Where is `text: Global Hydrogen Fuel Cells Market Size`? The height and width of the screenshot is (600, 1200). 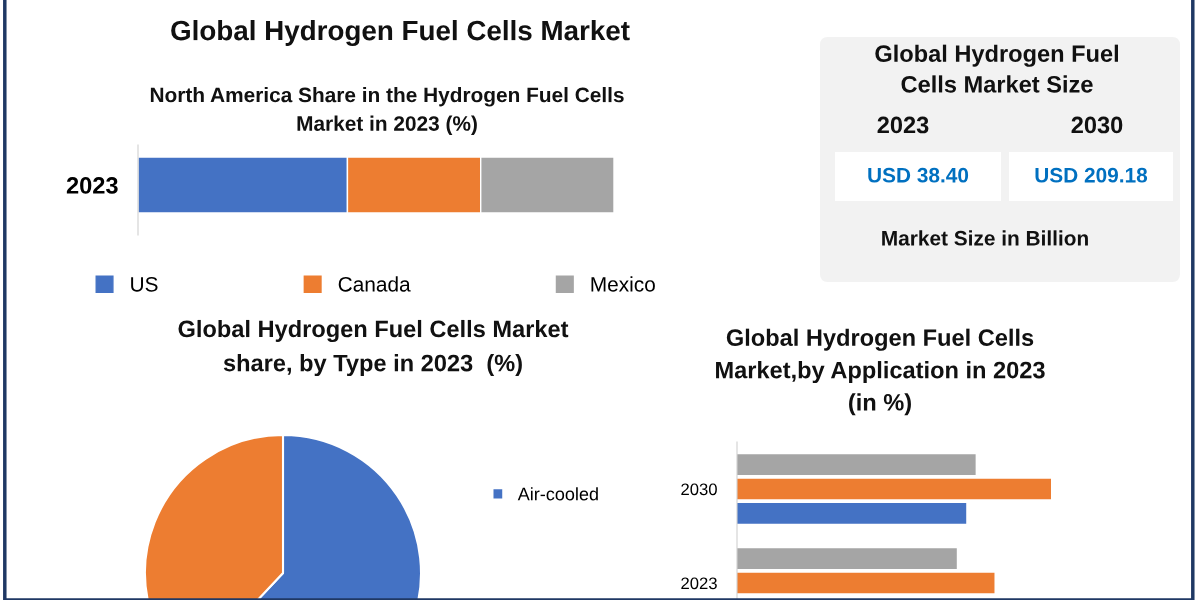 text: Global Hydrogen Fuel Cells Market Size is located at coordinates (996, 68).